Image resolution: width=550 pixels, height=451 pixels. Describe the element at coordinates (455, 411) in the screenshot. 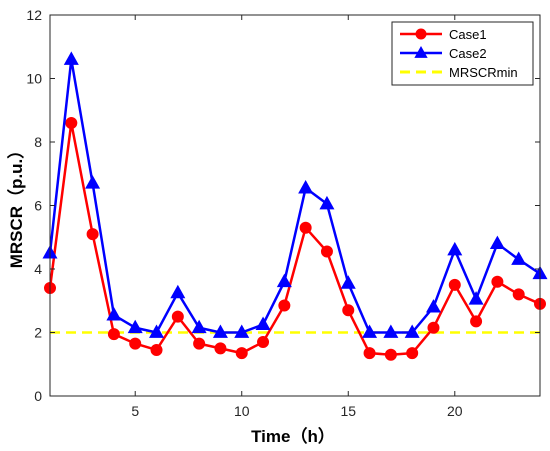

I see `x-tick-label: 20` at that location.